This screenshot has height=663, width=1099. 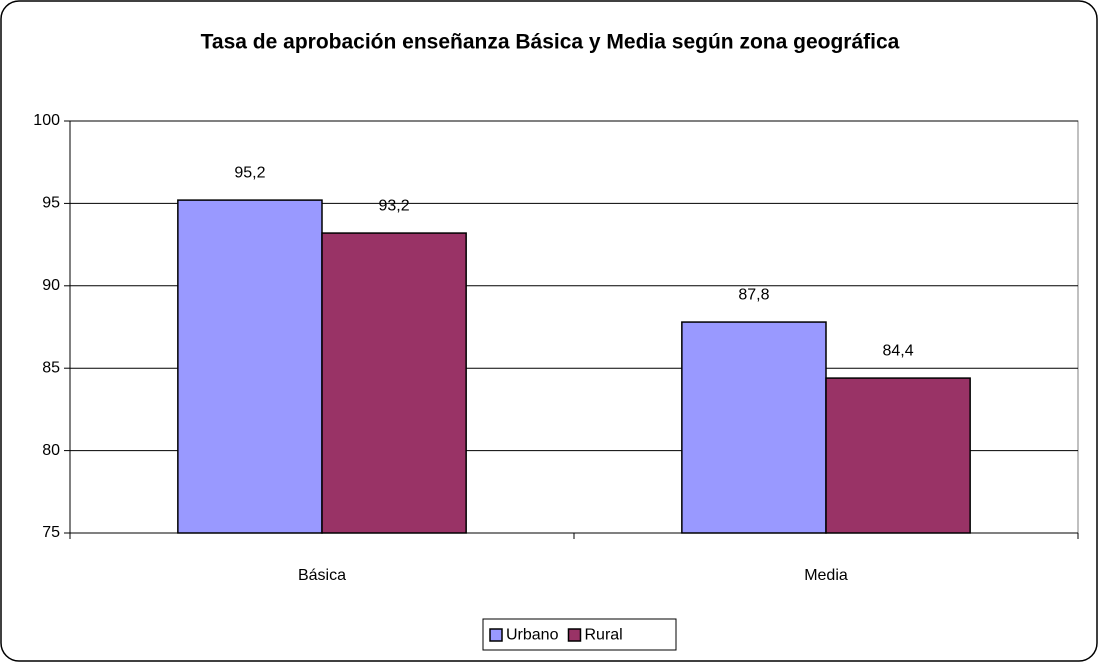 I want to click on legend-label: Urbano, so click(x=532, y=635).